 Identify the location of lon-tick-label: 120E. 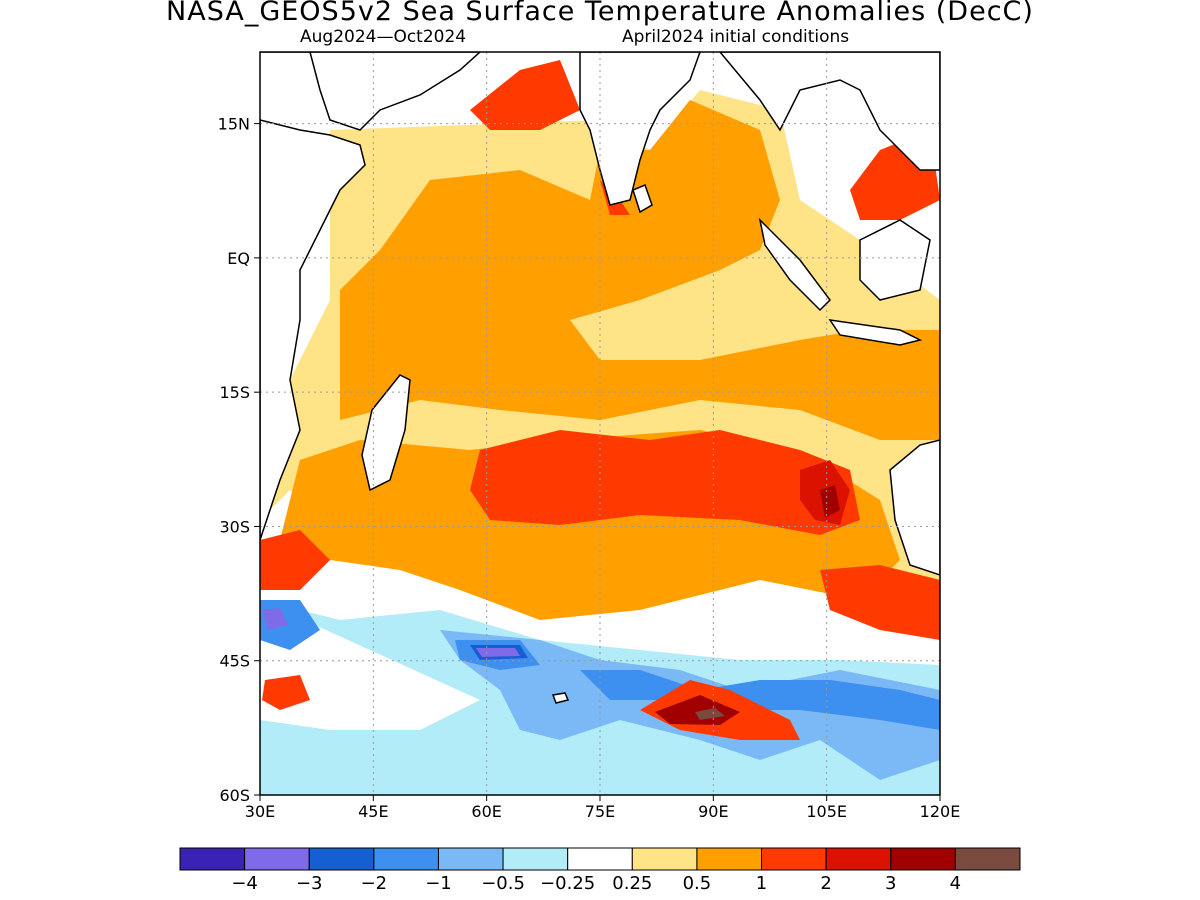
(940, 811).